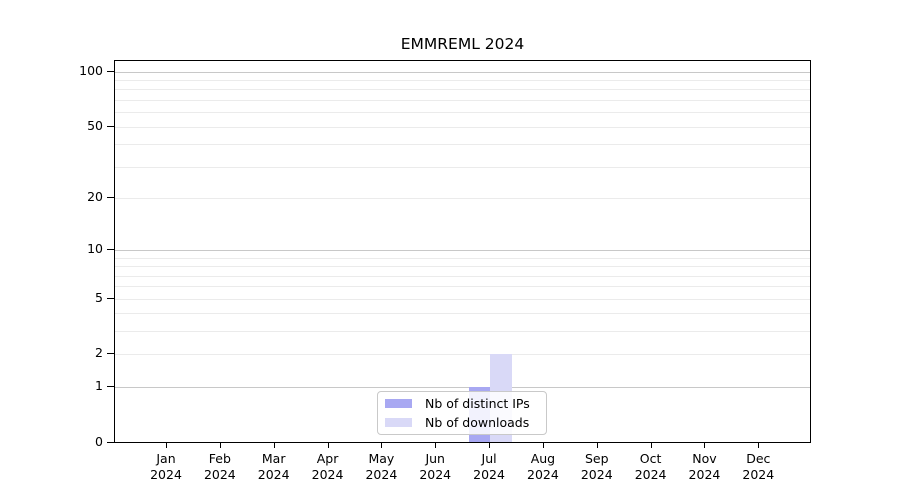 The image size is (900, 500). I want to click on x-tick-label-feb: Feb 2024, so click(220, 467).